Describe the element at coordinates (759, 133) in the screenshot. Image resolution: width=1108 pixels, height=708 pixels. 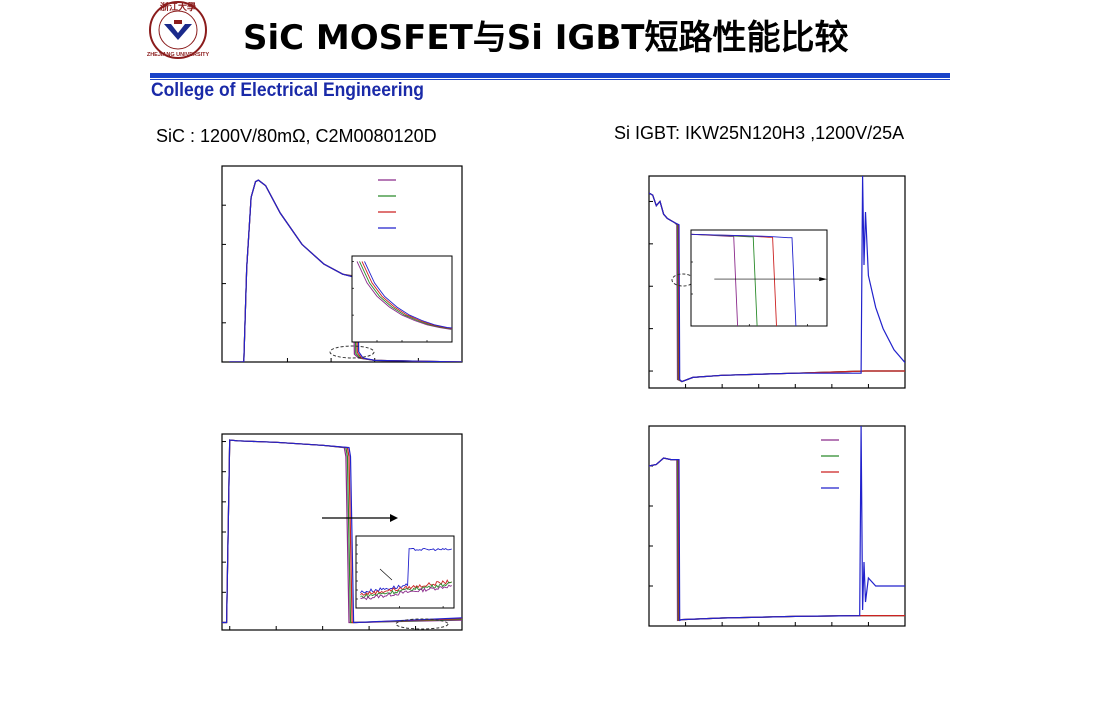
I see `caption-igbt: Si IGBT: IKW25N120H3 ,1200V/25A` at that location.